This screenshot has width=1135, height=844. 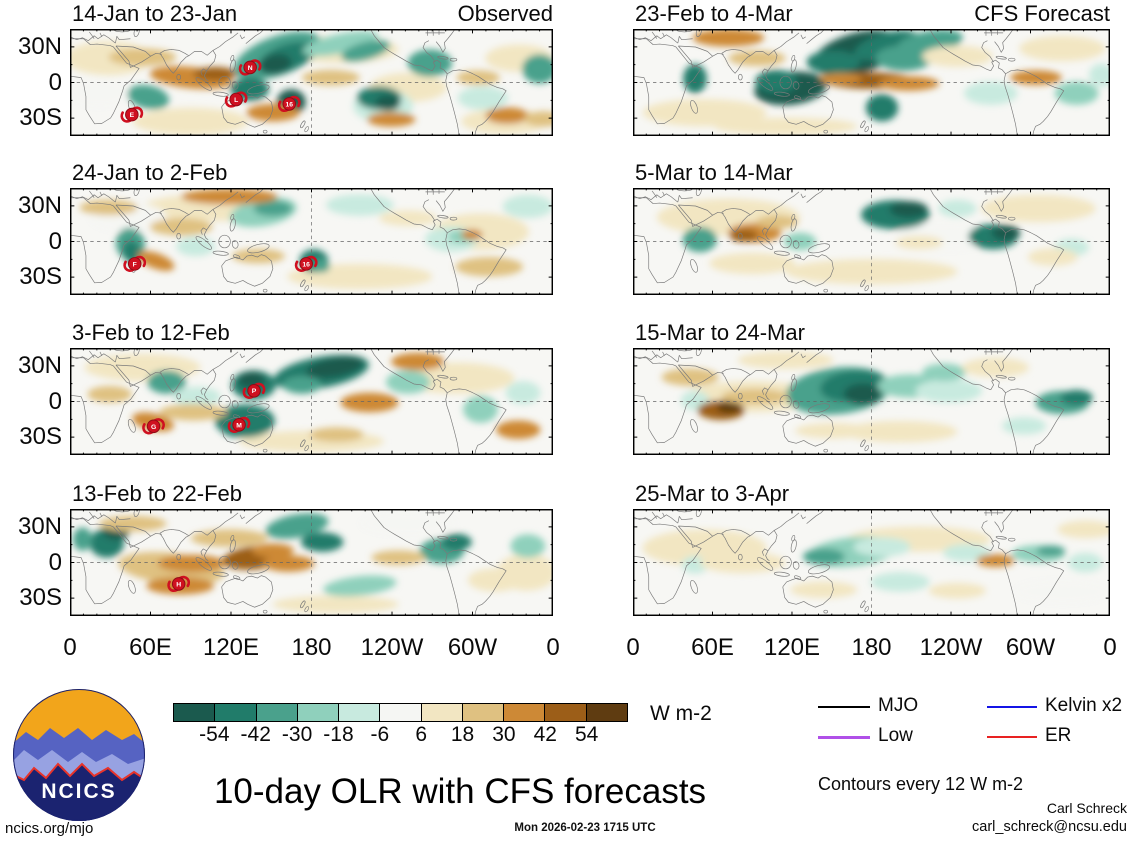 I want to click on colorbar-swatches, so click(x=400, y=712).